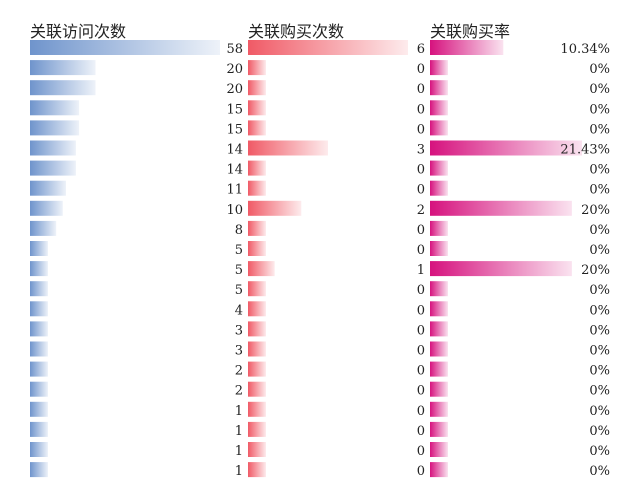  I want to click on purchases-value-label-17: 0, so click(421, 371).